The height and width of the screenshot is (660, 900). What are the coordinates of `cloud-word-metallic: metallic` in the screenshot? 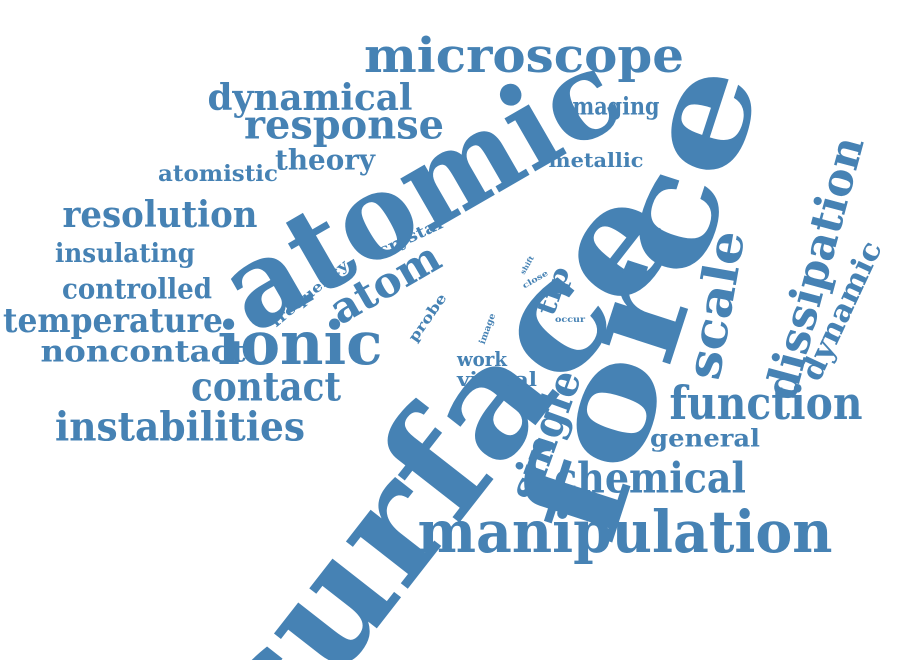 It's located at (596, 160).